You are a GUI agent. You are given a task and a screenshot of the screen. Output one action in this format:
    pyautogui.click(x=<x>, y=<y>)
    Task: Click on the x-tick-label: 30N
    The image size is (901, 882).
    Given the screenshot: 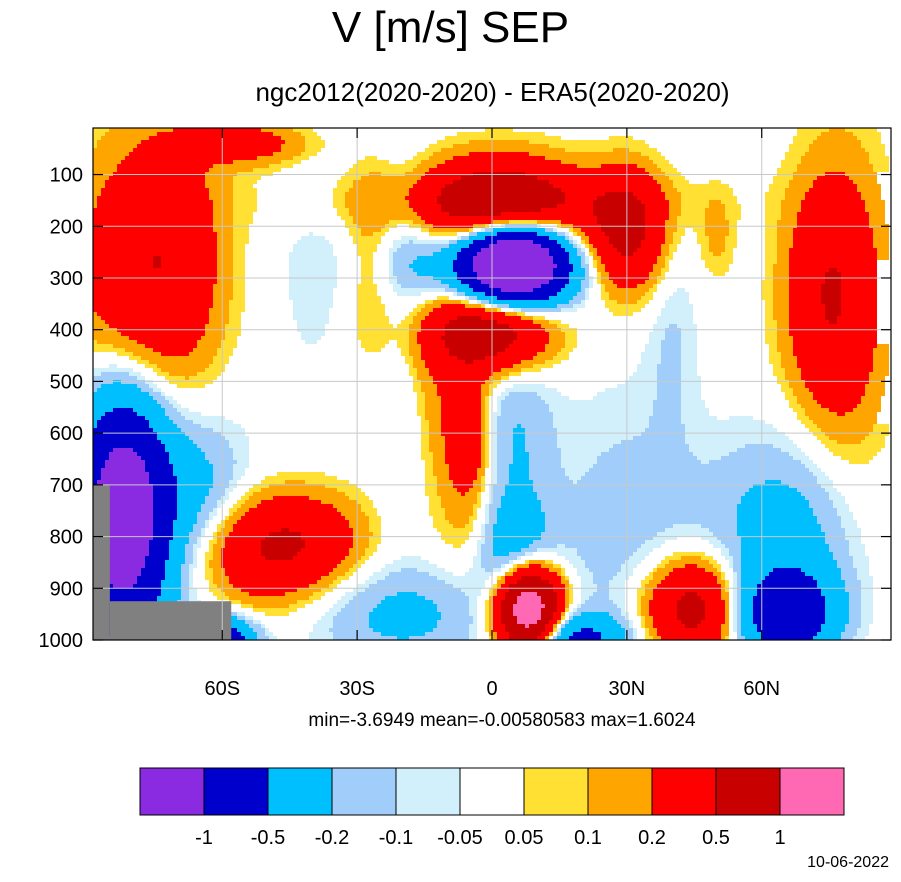 What is the action you would take?
    pyautogui.click(x=627, y=689)
    